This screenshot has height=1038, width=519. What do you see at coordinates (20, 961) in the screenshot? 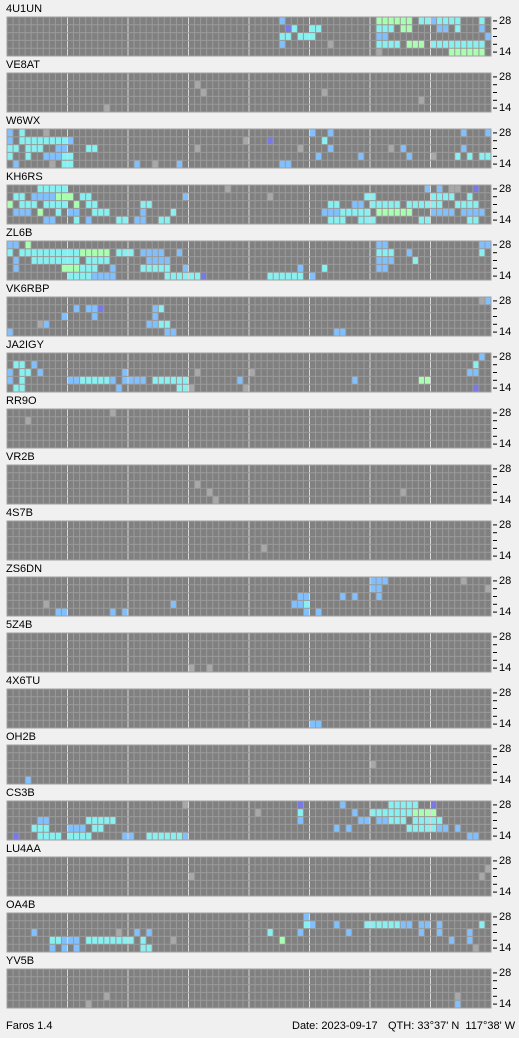
I see `station-name: YV5B` at bounding box center [20, 961].